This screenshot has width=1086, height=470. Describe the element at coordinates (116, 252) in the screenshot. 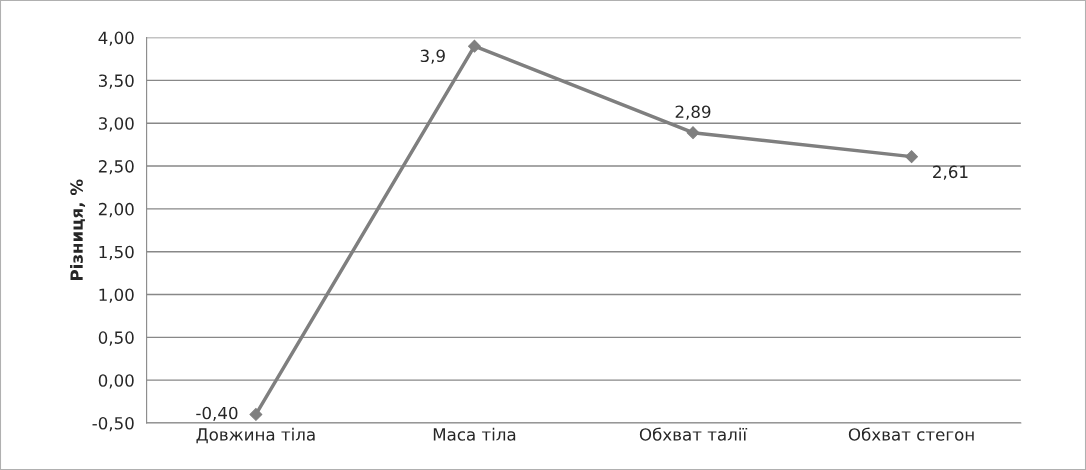

I see `y-tick-label: 1,50` at that location.